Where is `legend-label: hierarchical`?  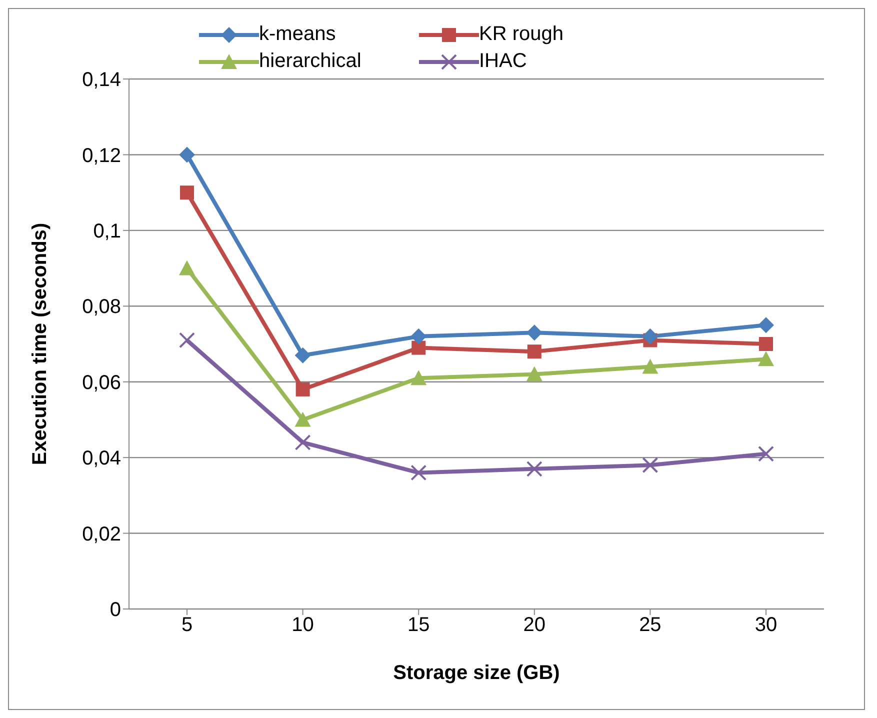 legend-label: hierarchical is located at coordinates (310, 61).